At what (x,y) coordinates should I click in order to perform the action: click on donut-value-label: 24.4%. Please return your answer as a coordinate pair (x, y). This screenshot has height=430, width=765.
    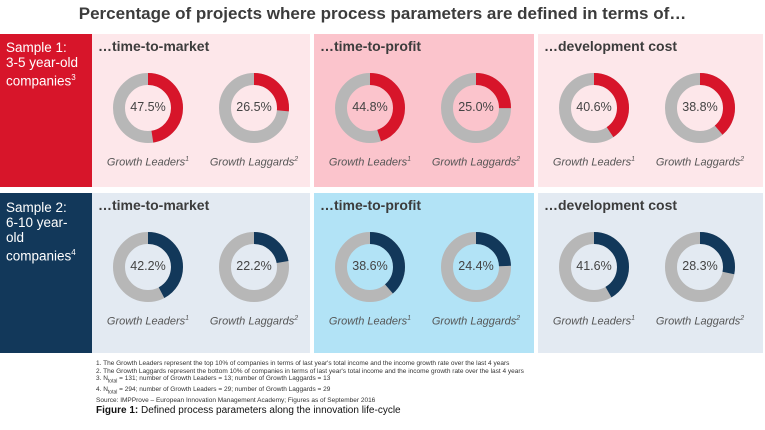
    Looking at the image, I should click on (476, 266).